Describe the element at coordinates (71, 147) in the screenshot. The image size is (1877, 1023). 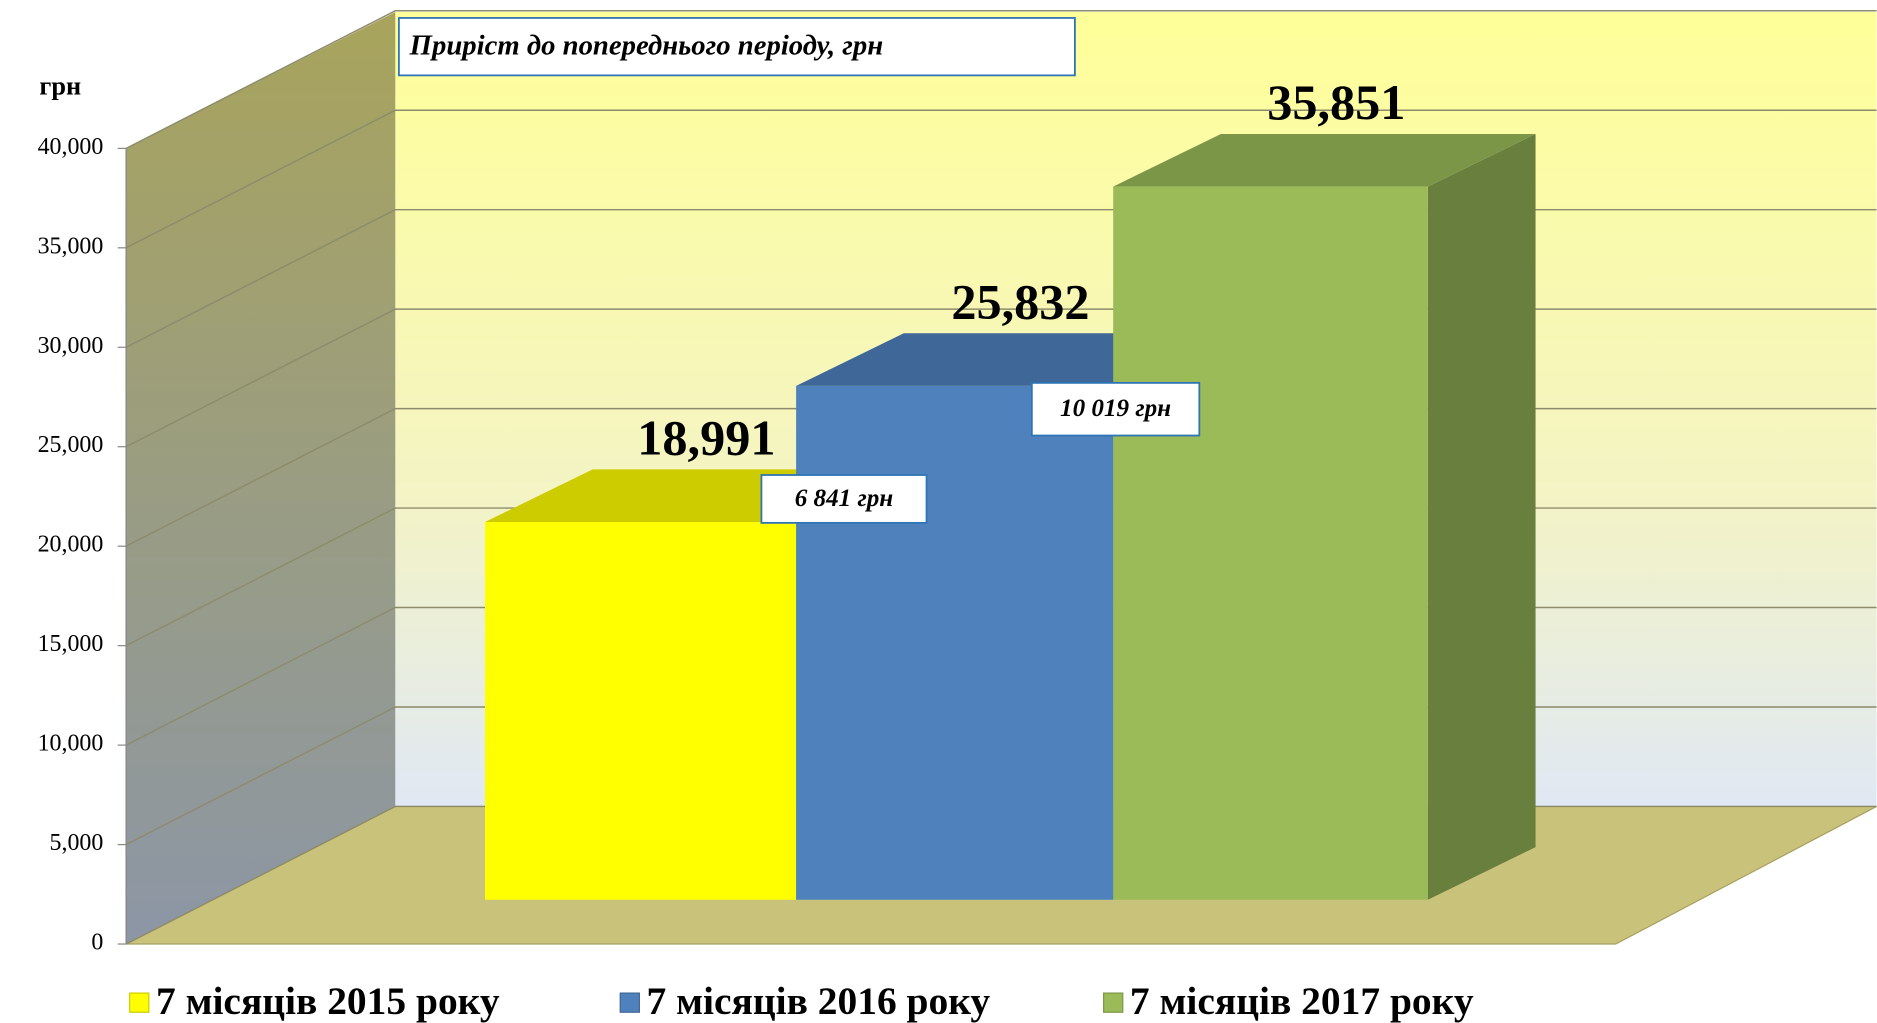
I see `y-tick-label: 40,000` at that location.